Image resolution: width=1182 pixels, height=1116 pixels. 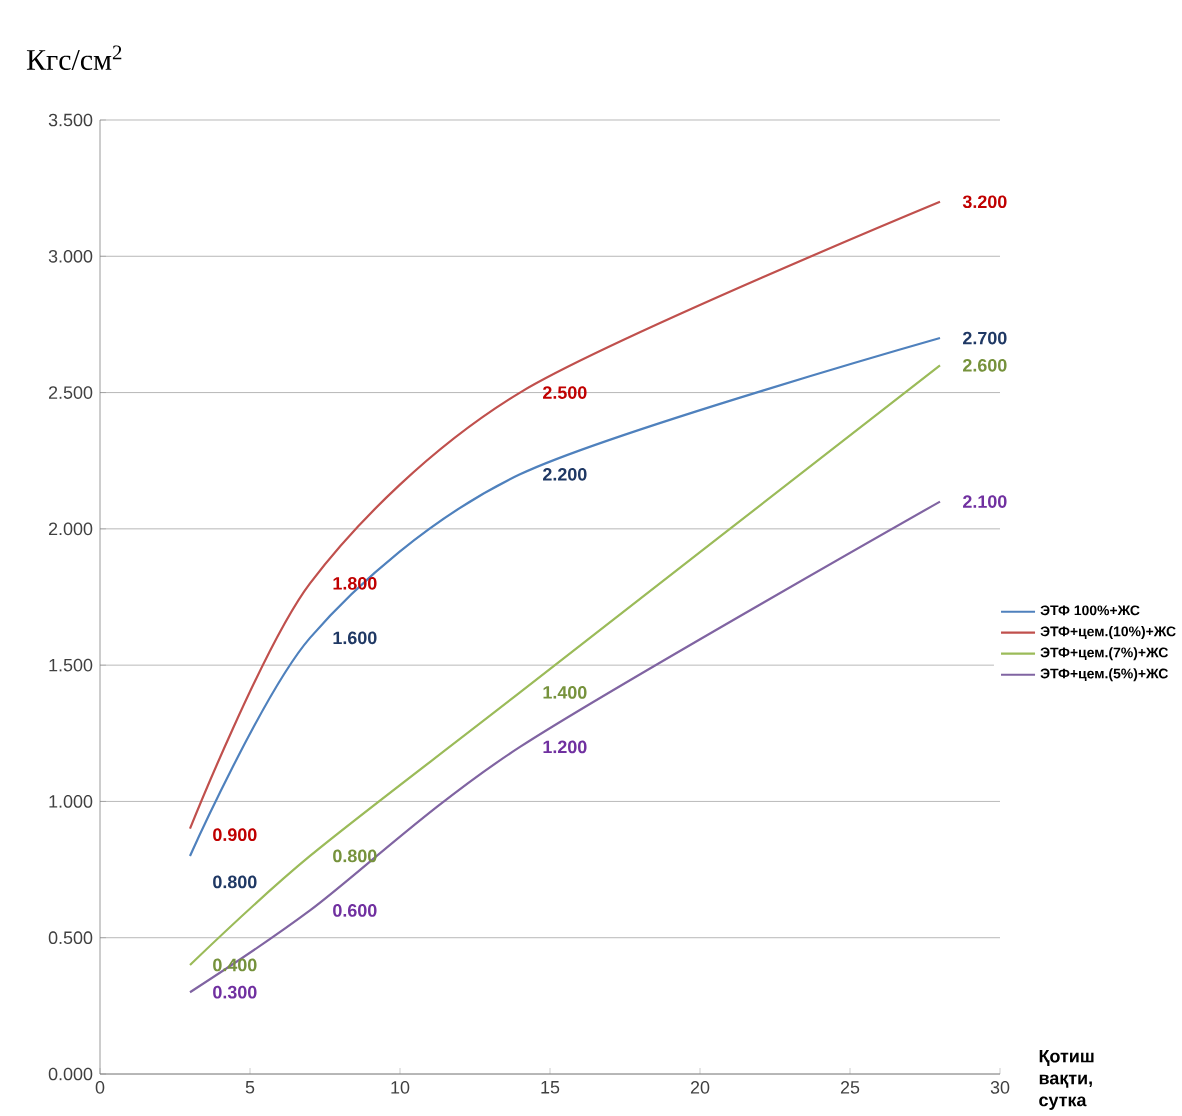 I want to click on data-label: 2.600, so click(x=985, y=365).